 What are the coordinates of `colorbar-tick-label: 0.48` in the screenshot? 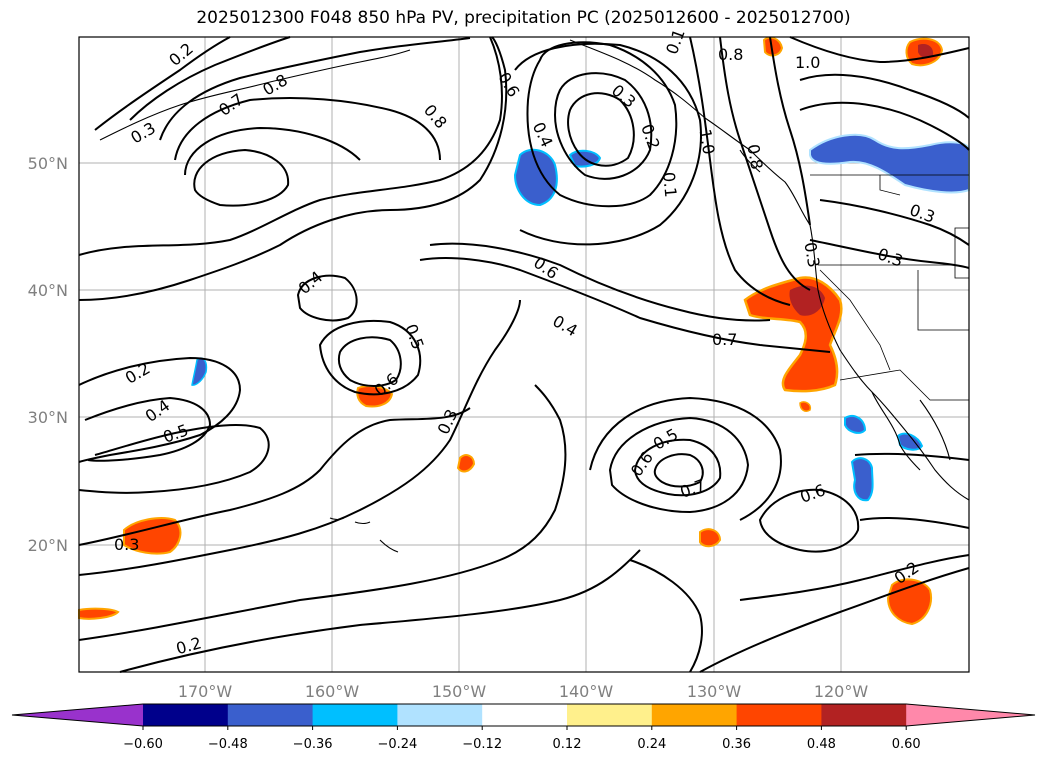 It's located at (821, 744).